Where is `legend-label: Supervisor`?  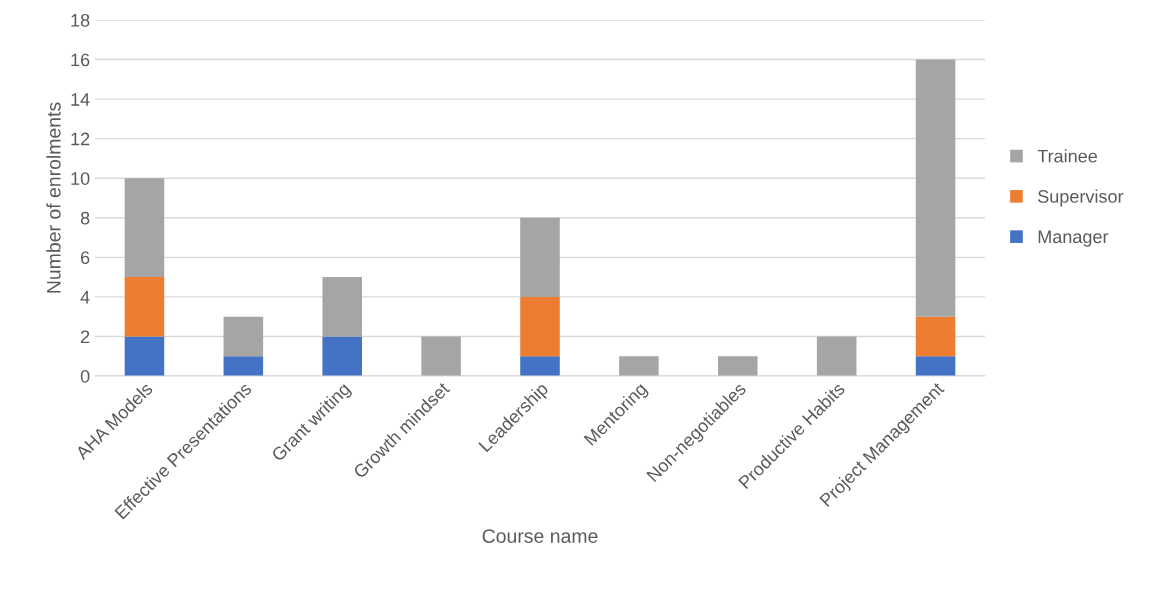
legend-label: Supervisor is located at coordinates (1081, 198).